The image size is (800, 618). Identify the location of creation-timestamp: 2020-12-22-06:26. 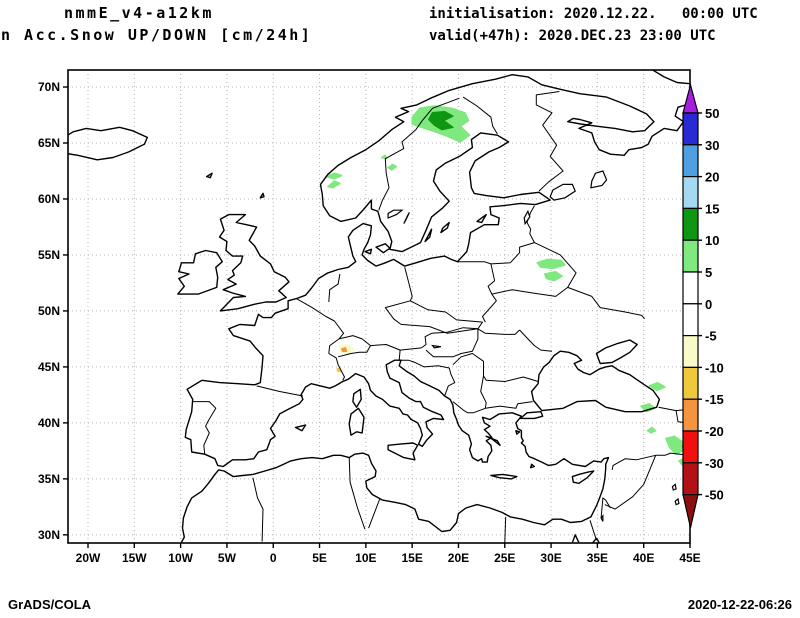
(739, 604).